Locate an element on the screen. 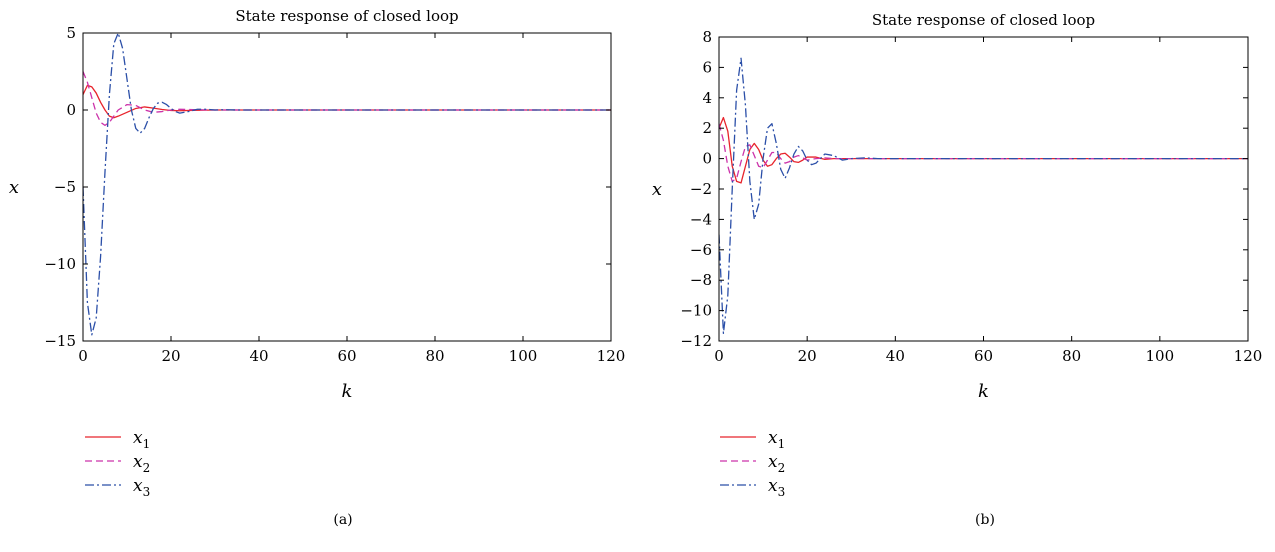  panel-caption: (b) is located at coordinates (985, 520).